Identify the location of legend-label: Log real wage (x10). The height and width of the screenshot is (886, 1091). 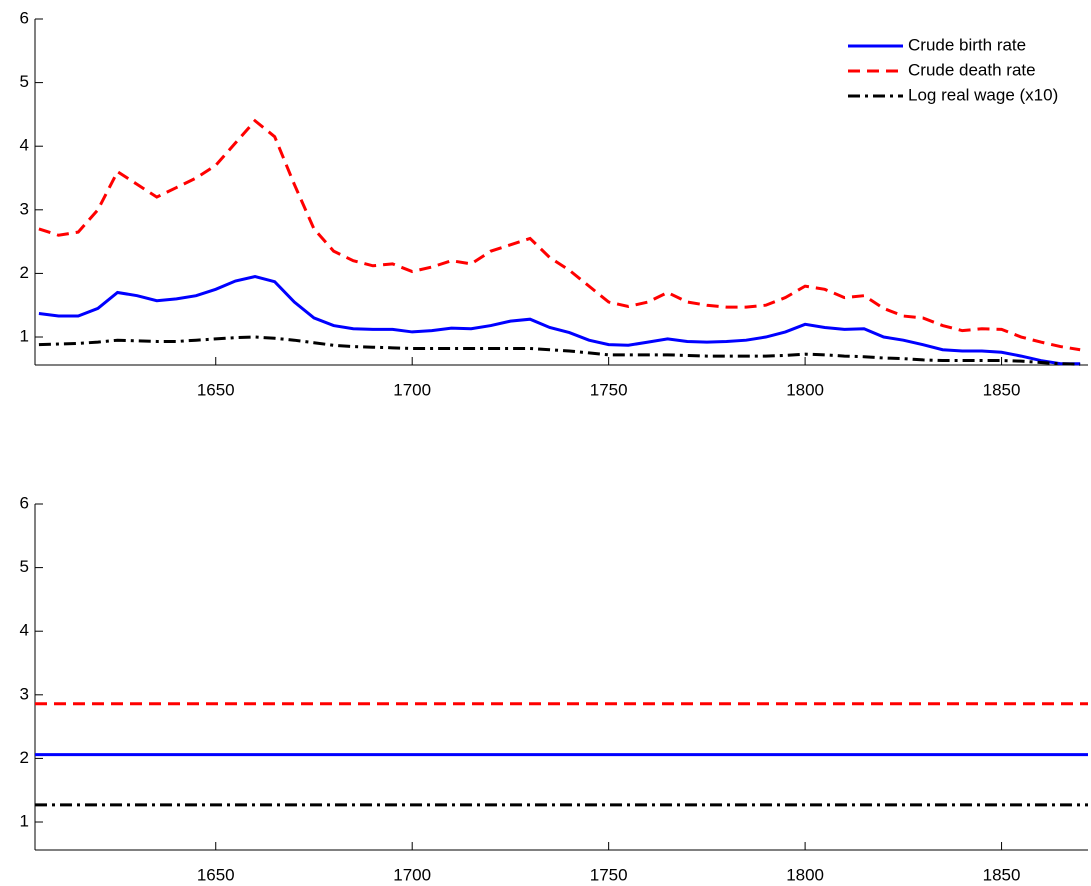
(983, 94).